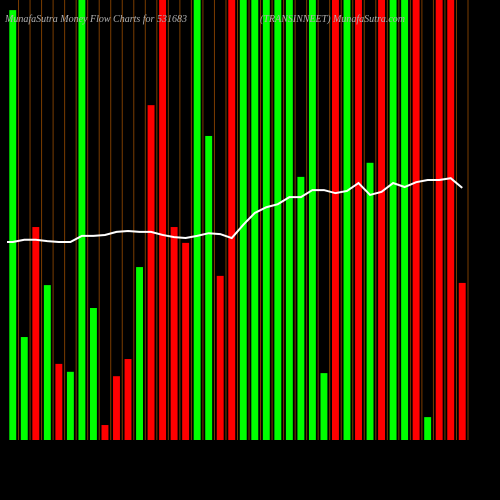 This screenshot has height=500, width=500. Describe the element at coordinates (95, 19) in the screenshot. I see `chart-title: MunafaSutra Money Flow Charts for 531683` at that location.